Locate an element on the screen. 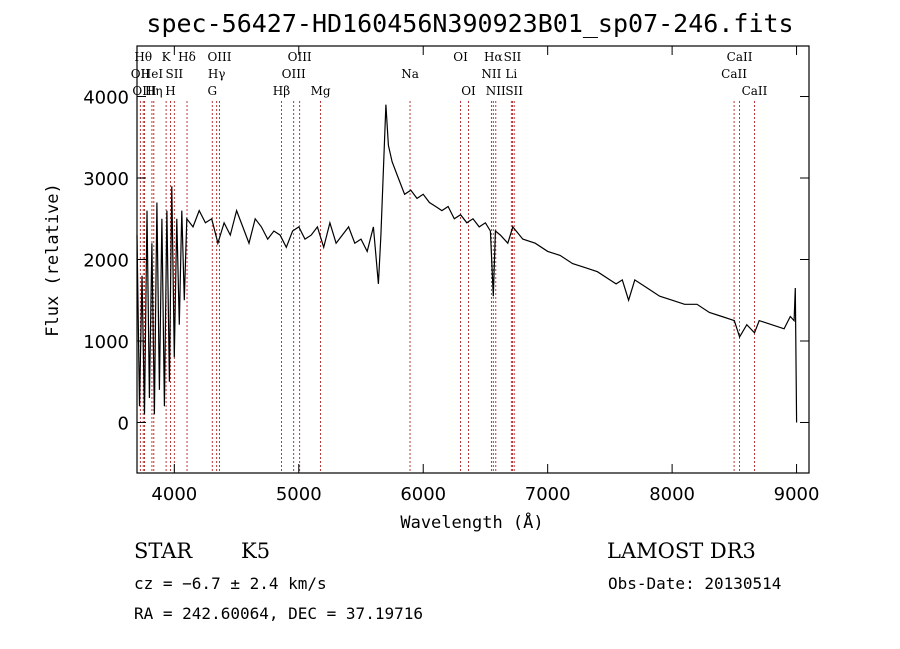  spectral-line-label: H is located at coordinates (170, 91).